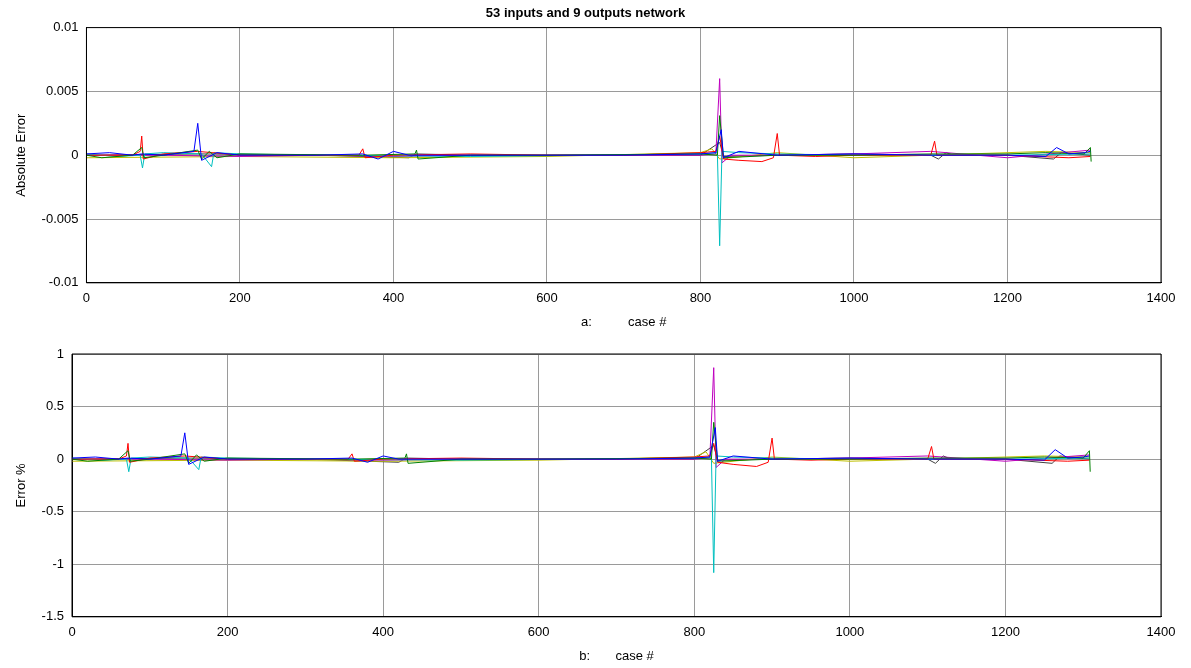 The width and height of the screenshot is (1191, 668). What do you see at coordinates (60, 218) in the screenshot?
I see `y-tick-label: -0.005` at bounding box center [60, 218].